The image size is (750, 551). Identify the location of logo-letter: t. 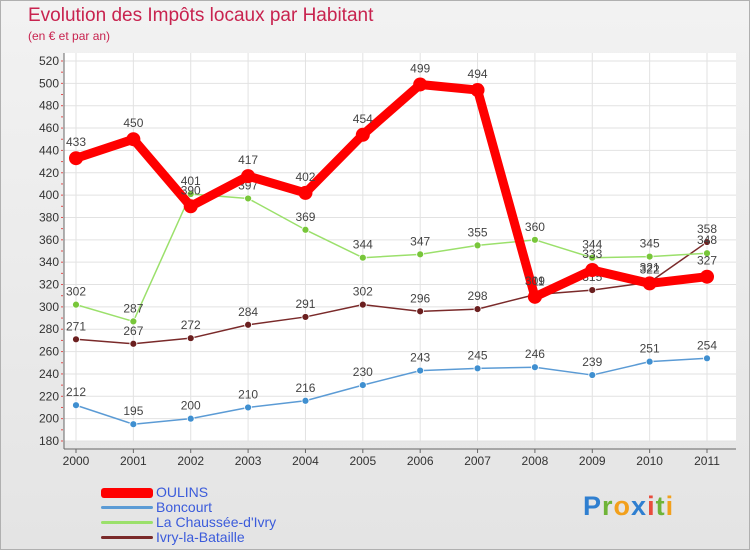
(660, 506).